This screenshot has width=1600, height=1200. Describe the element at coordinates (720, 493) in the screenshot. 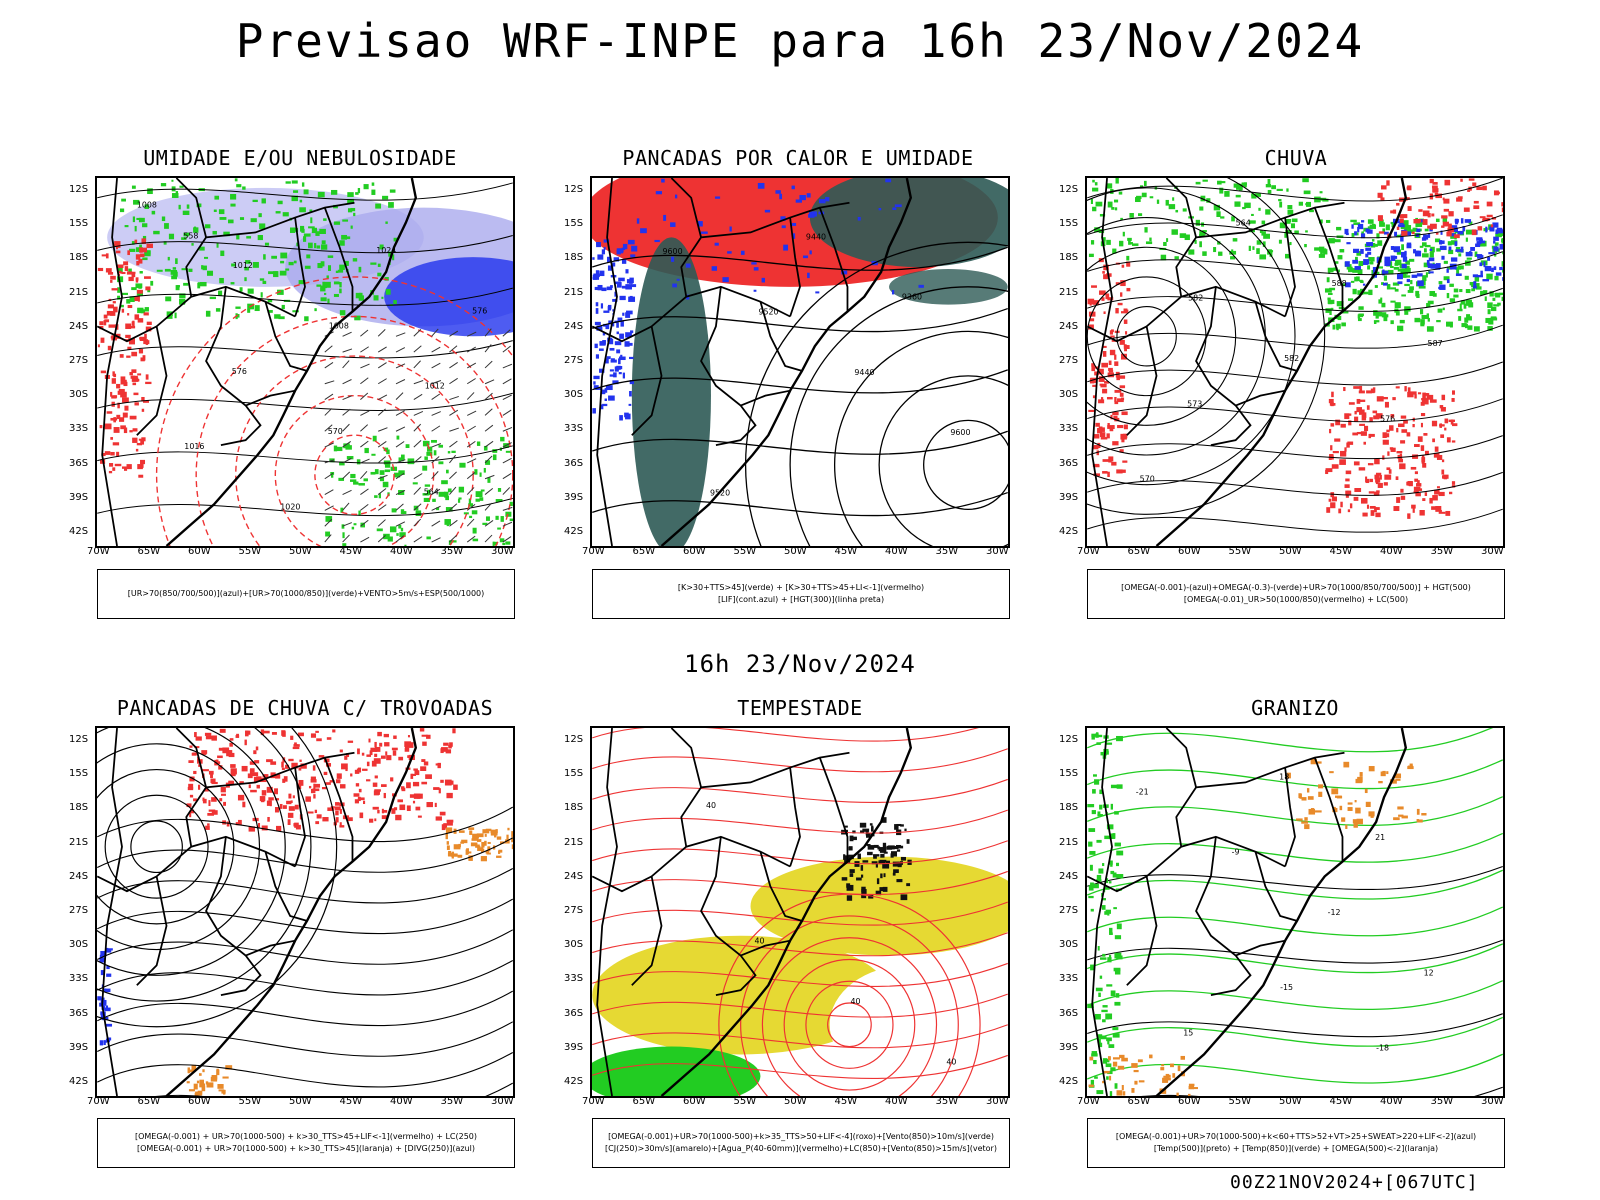

I see `isoline-label: 9520` at that location.